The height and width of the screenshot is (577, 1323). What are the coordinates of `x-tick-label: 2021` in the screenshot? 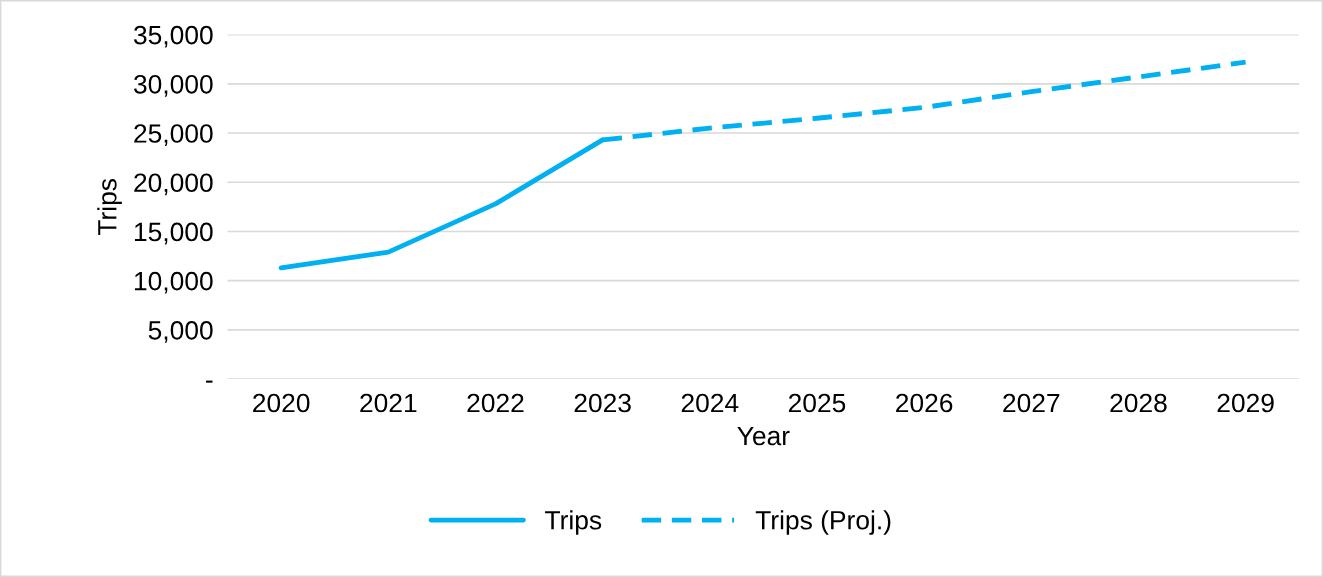 It's located at (388, 403).